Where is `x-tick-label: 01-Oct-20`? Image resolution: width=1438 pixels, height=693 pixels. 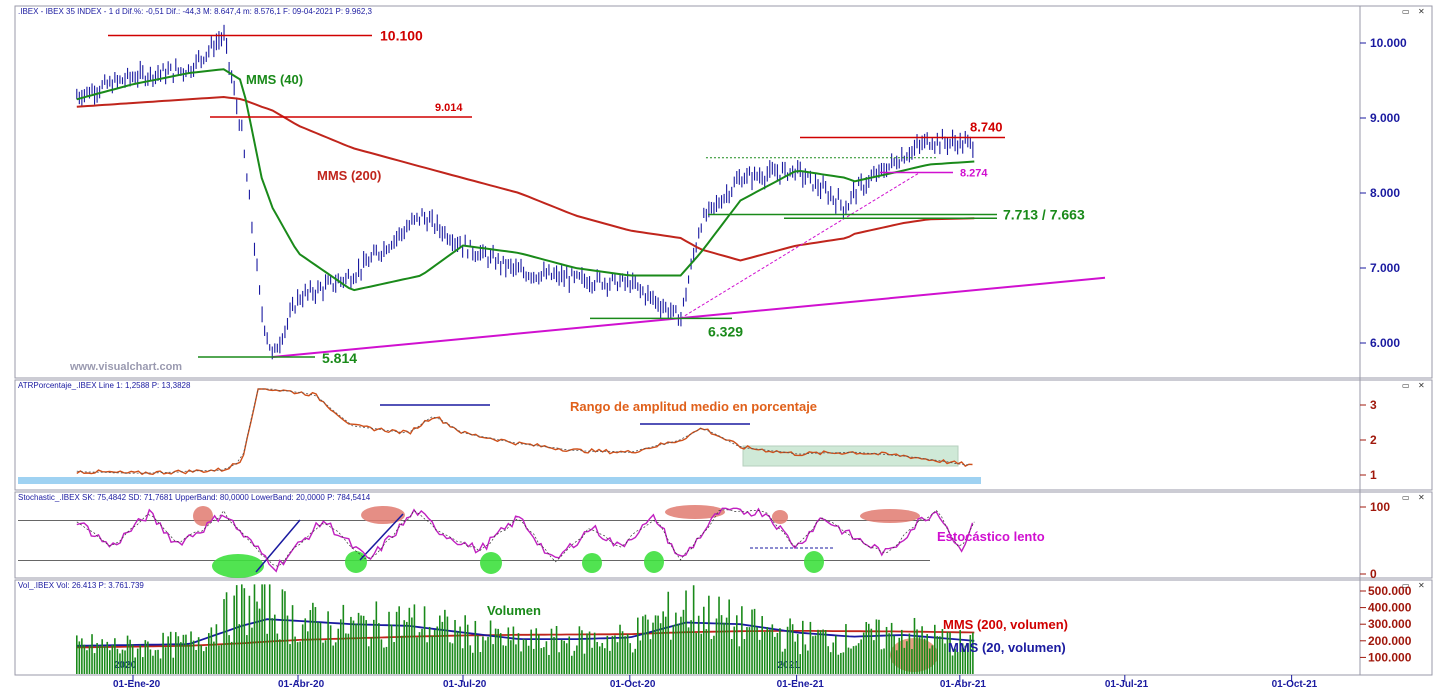
x-tick-label: 01-Oct-20 is located at coordinates (633, 684).